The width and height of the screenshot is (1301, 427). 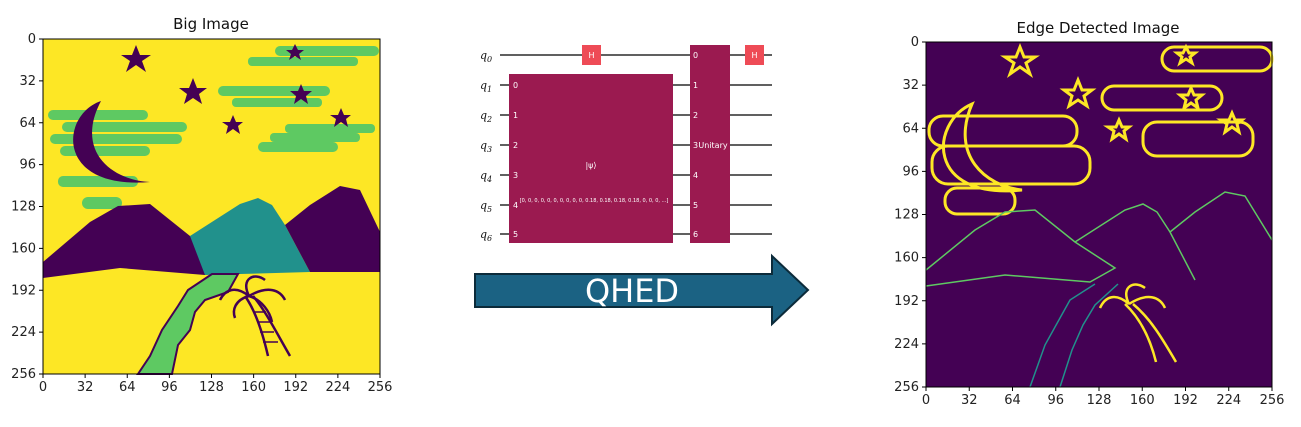 What do you see at coordinates (266, 327) in the screenshot?
I see `palm-trunk-rungs` at bounding box center [266, 327].